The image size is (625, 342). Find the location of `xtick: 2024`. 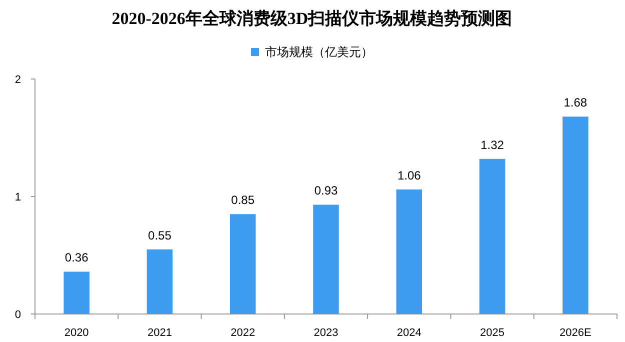

xtick: 2024 is located at coordinates (409, 333).